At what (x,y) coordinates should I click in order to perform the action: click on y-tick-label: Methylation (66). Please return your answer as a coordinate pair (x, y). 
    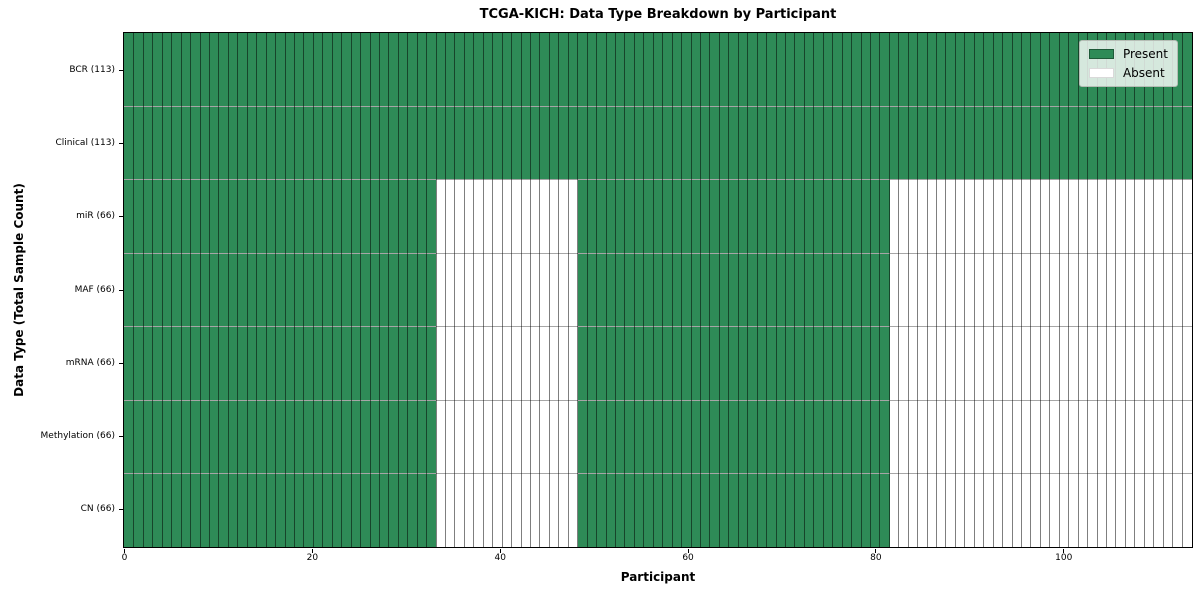
    Looking at the image, I should click on (77, 436).